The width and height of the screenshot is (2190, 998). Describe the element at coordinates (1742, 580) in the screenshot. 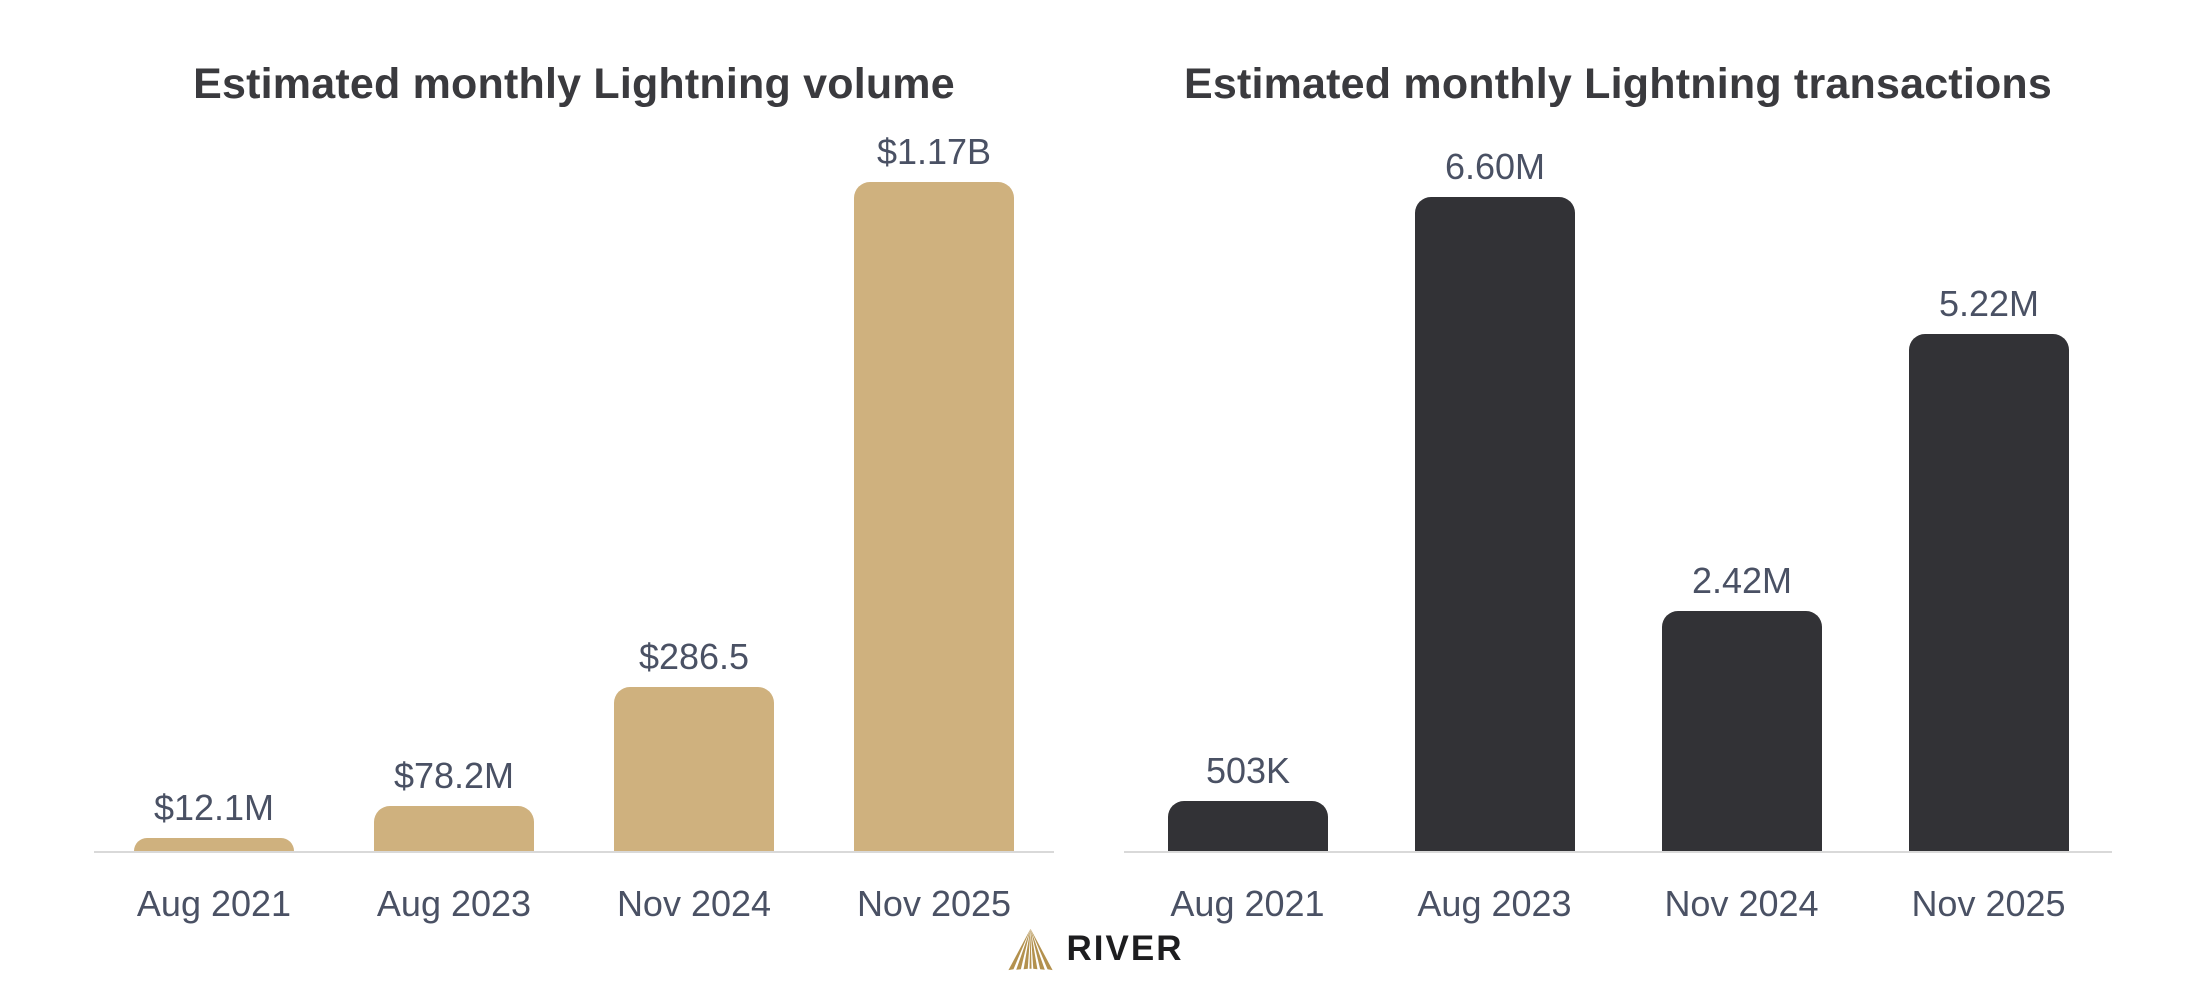

I see `bar-value-label: 2.42M` at that location.